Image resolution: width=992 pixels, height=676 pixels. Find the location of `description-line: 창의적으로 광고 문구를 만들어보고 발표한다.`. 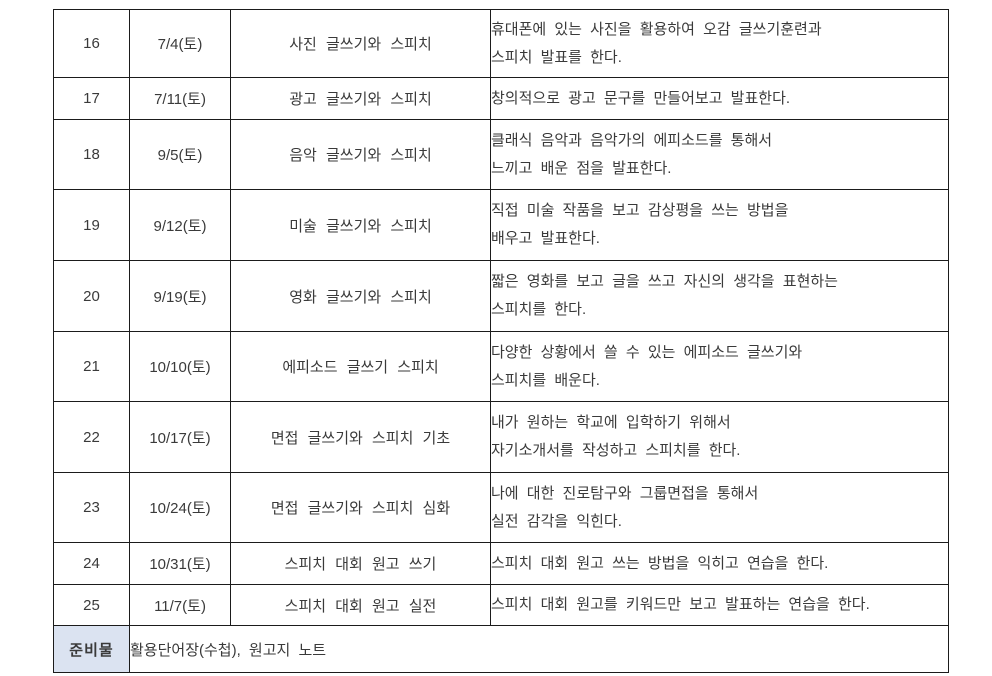

description-line: 창의적으로 광고 문구를 만들어보고 발표한다. is located at coordinates (641, 98).